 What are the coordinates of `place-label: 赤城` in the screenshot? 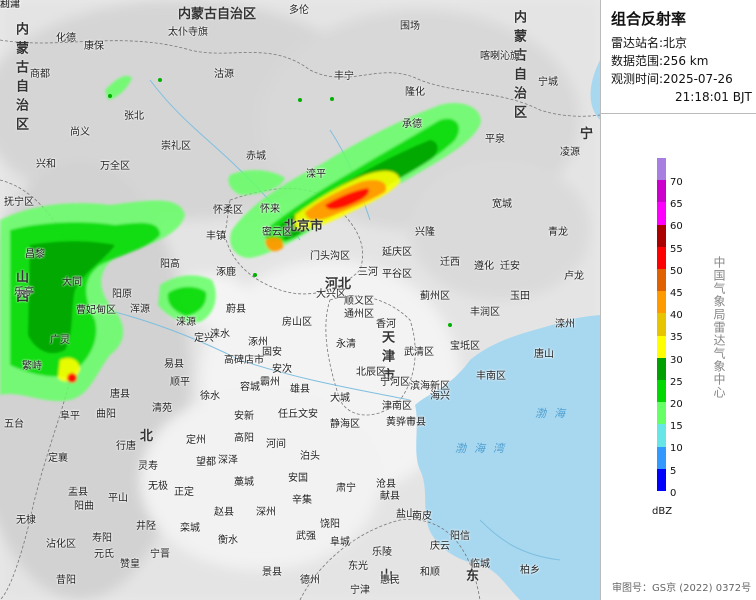 It's located at (256, 156).